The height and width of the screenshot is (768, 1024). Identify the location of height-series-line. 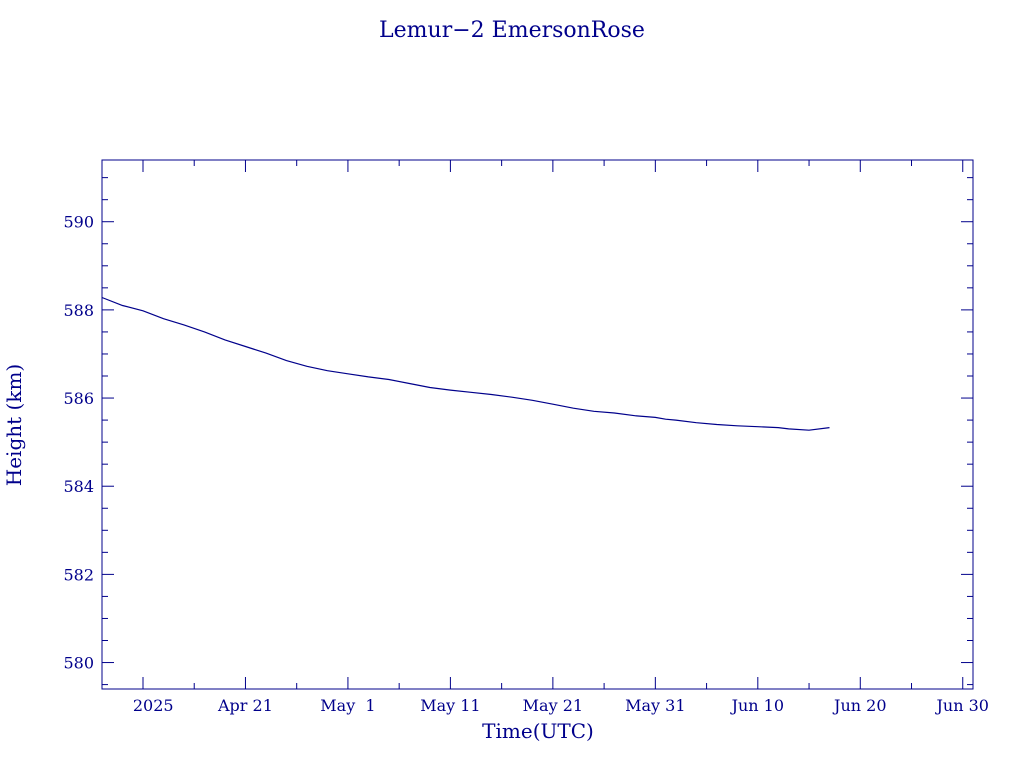
(465, 363).